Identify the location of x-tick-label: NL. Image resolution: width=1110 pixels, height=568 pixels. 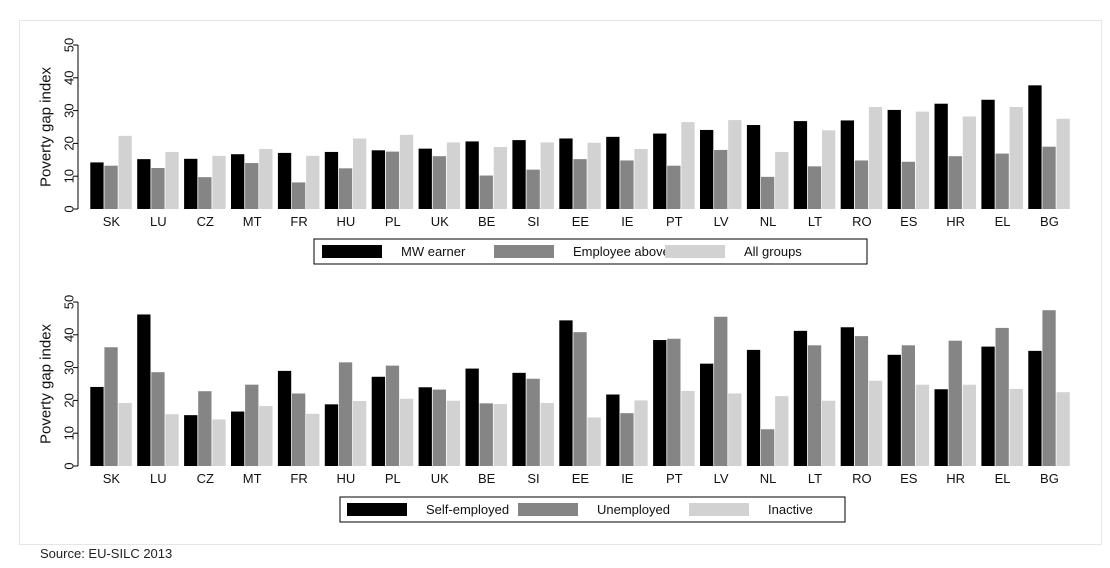
(768, 478).